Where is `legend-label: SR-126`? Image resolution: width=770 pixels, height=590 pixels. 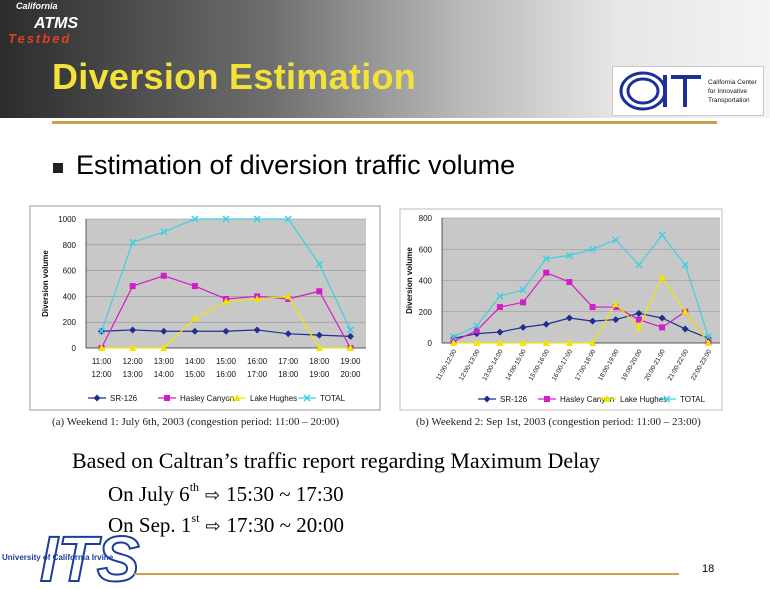
legend-label: SR-126 is located at coordinates (124, 398).